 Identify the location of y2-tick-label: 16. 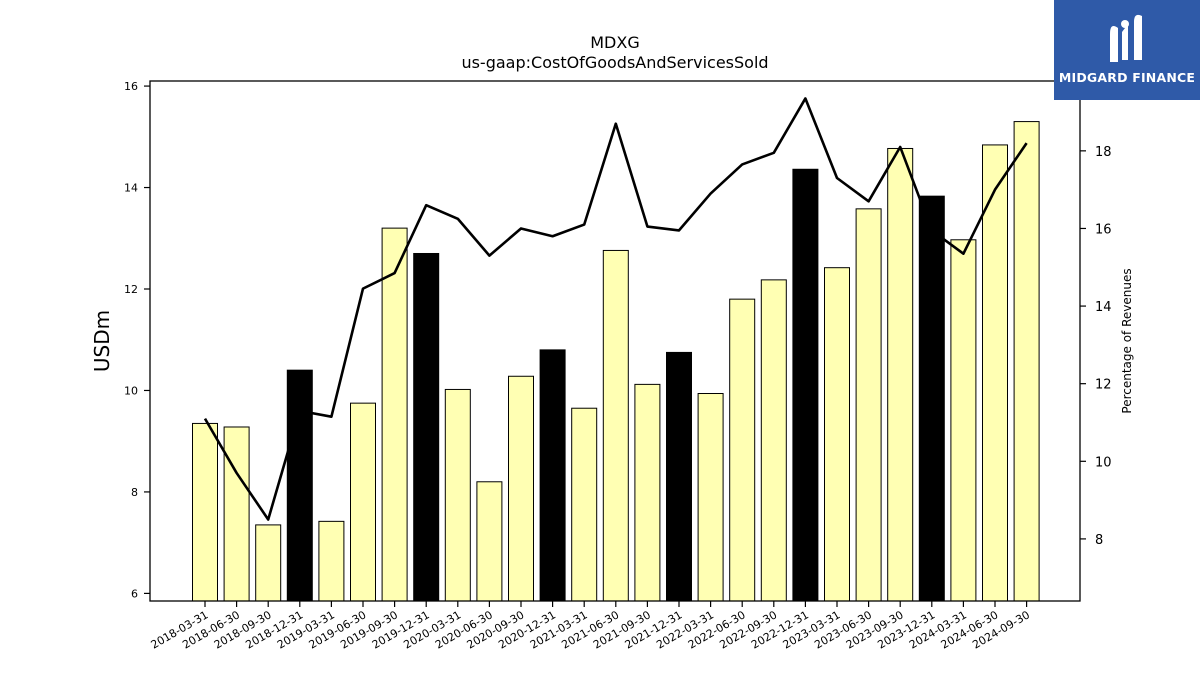
(1103, 229).